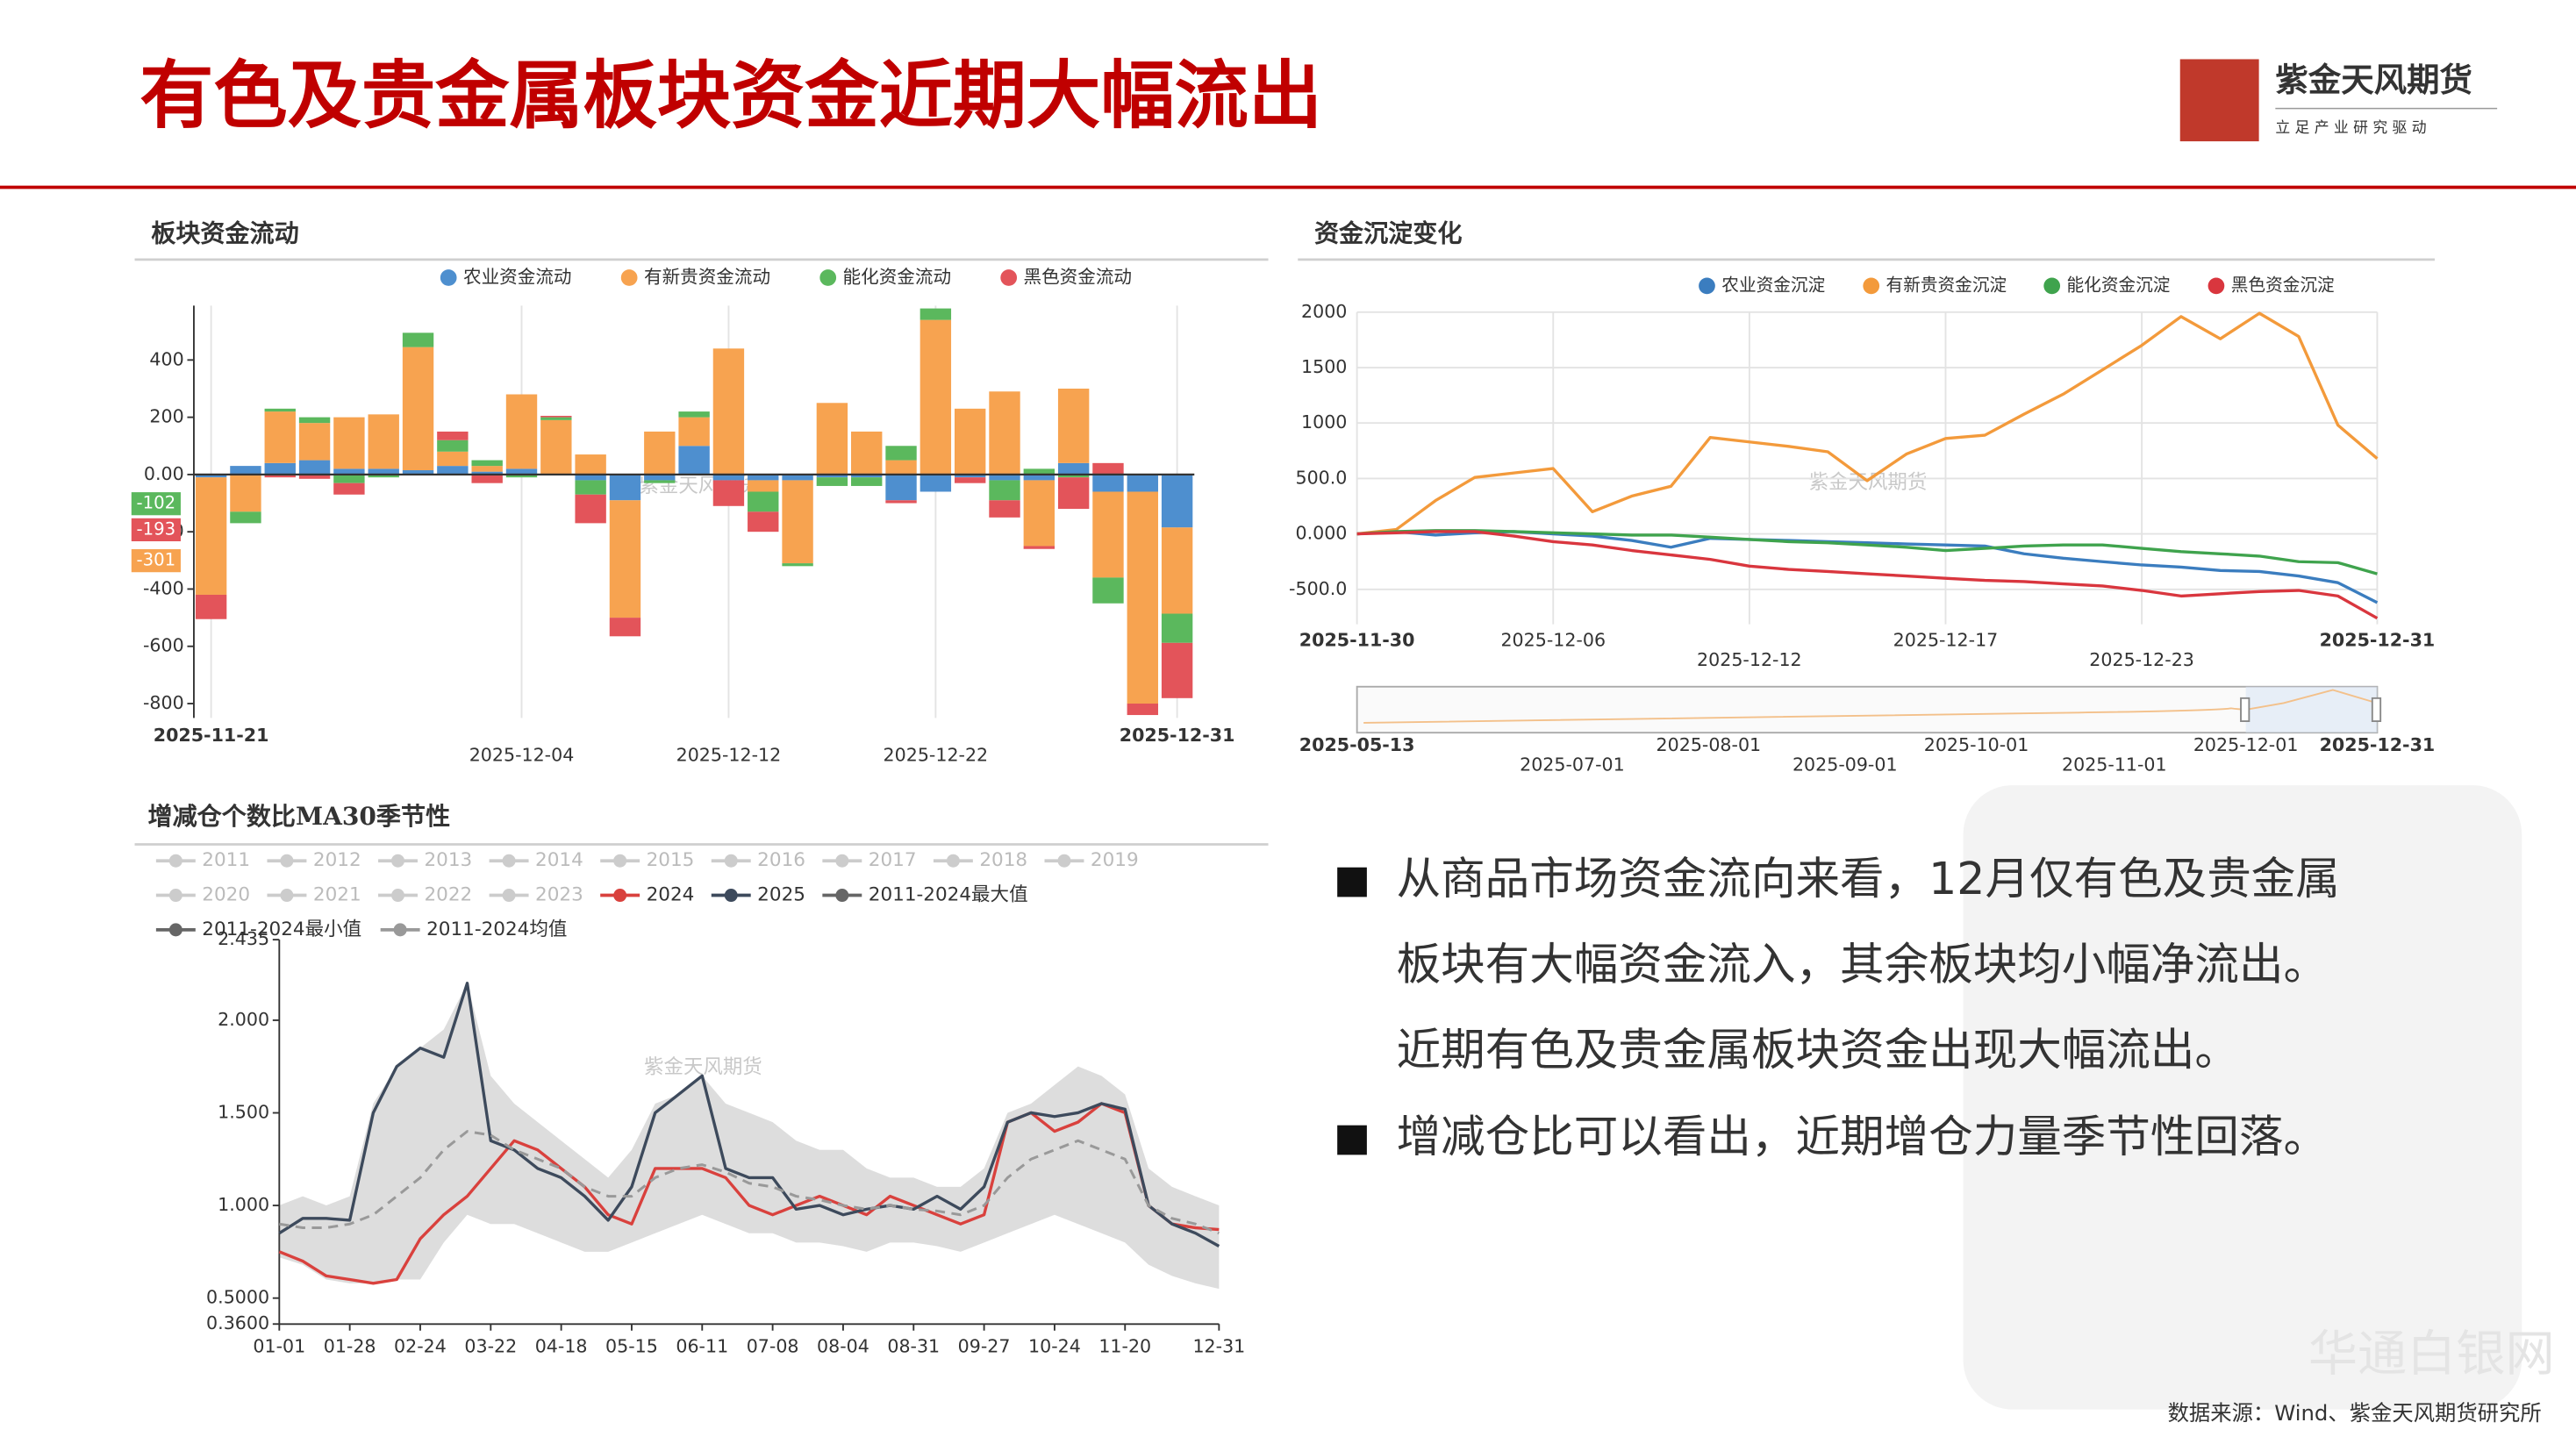 This screenshot has width=2576, height=1444. Describe the element at coordinates (1773, 285) in the screenshot. I see `legend-label: 农业资金沉淀` at that location.